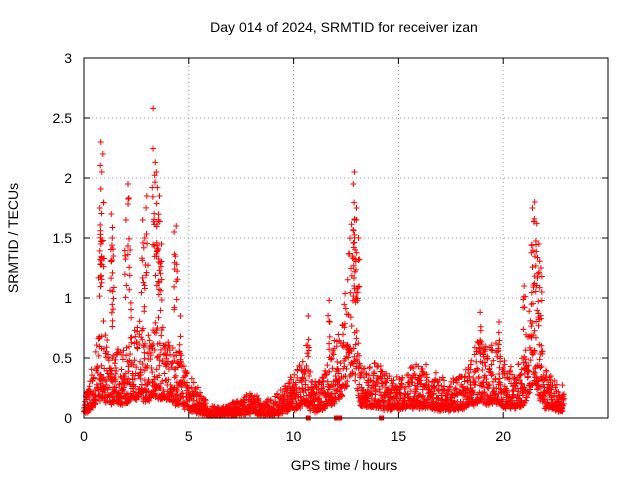 Image resolution: width=640 pixels, height=480 pixels. I want to click on x-tick-label: 15, so click(399, 436).